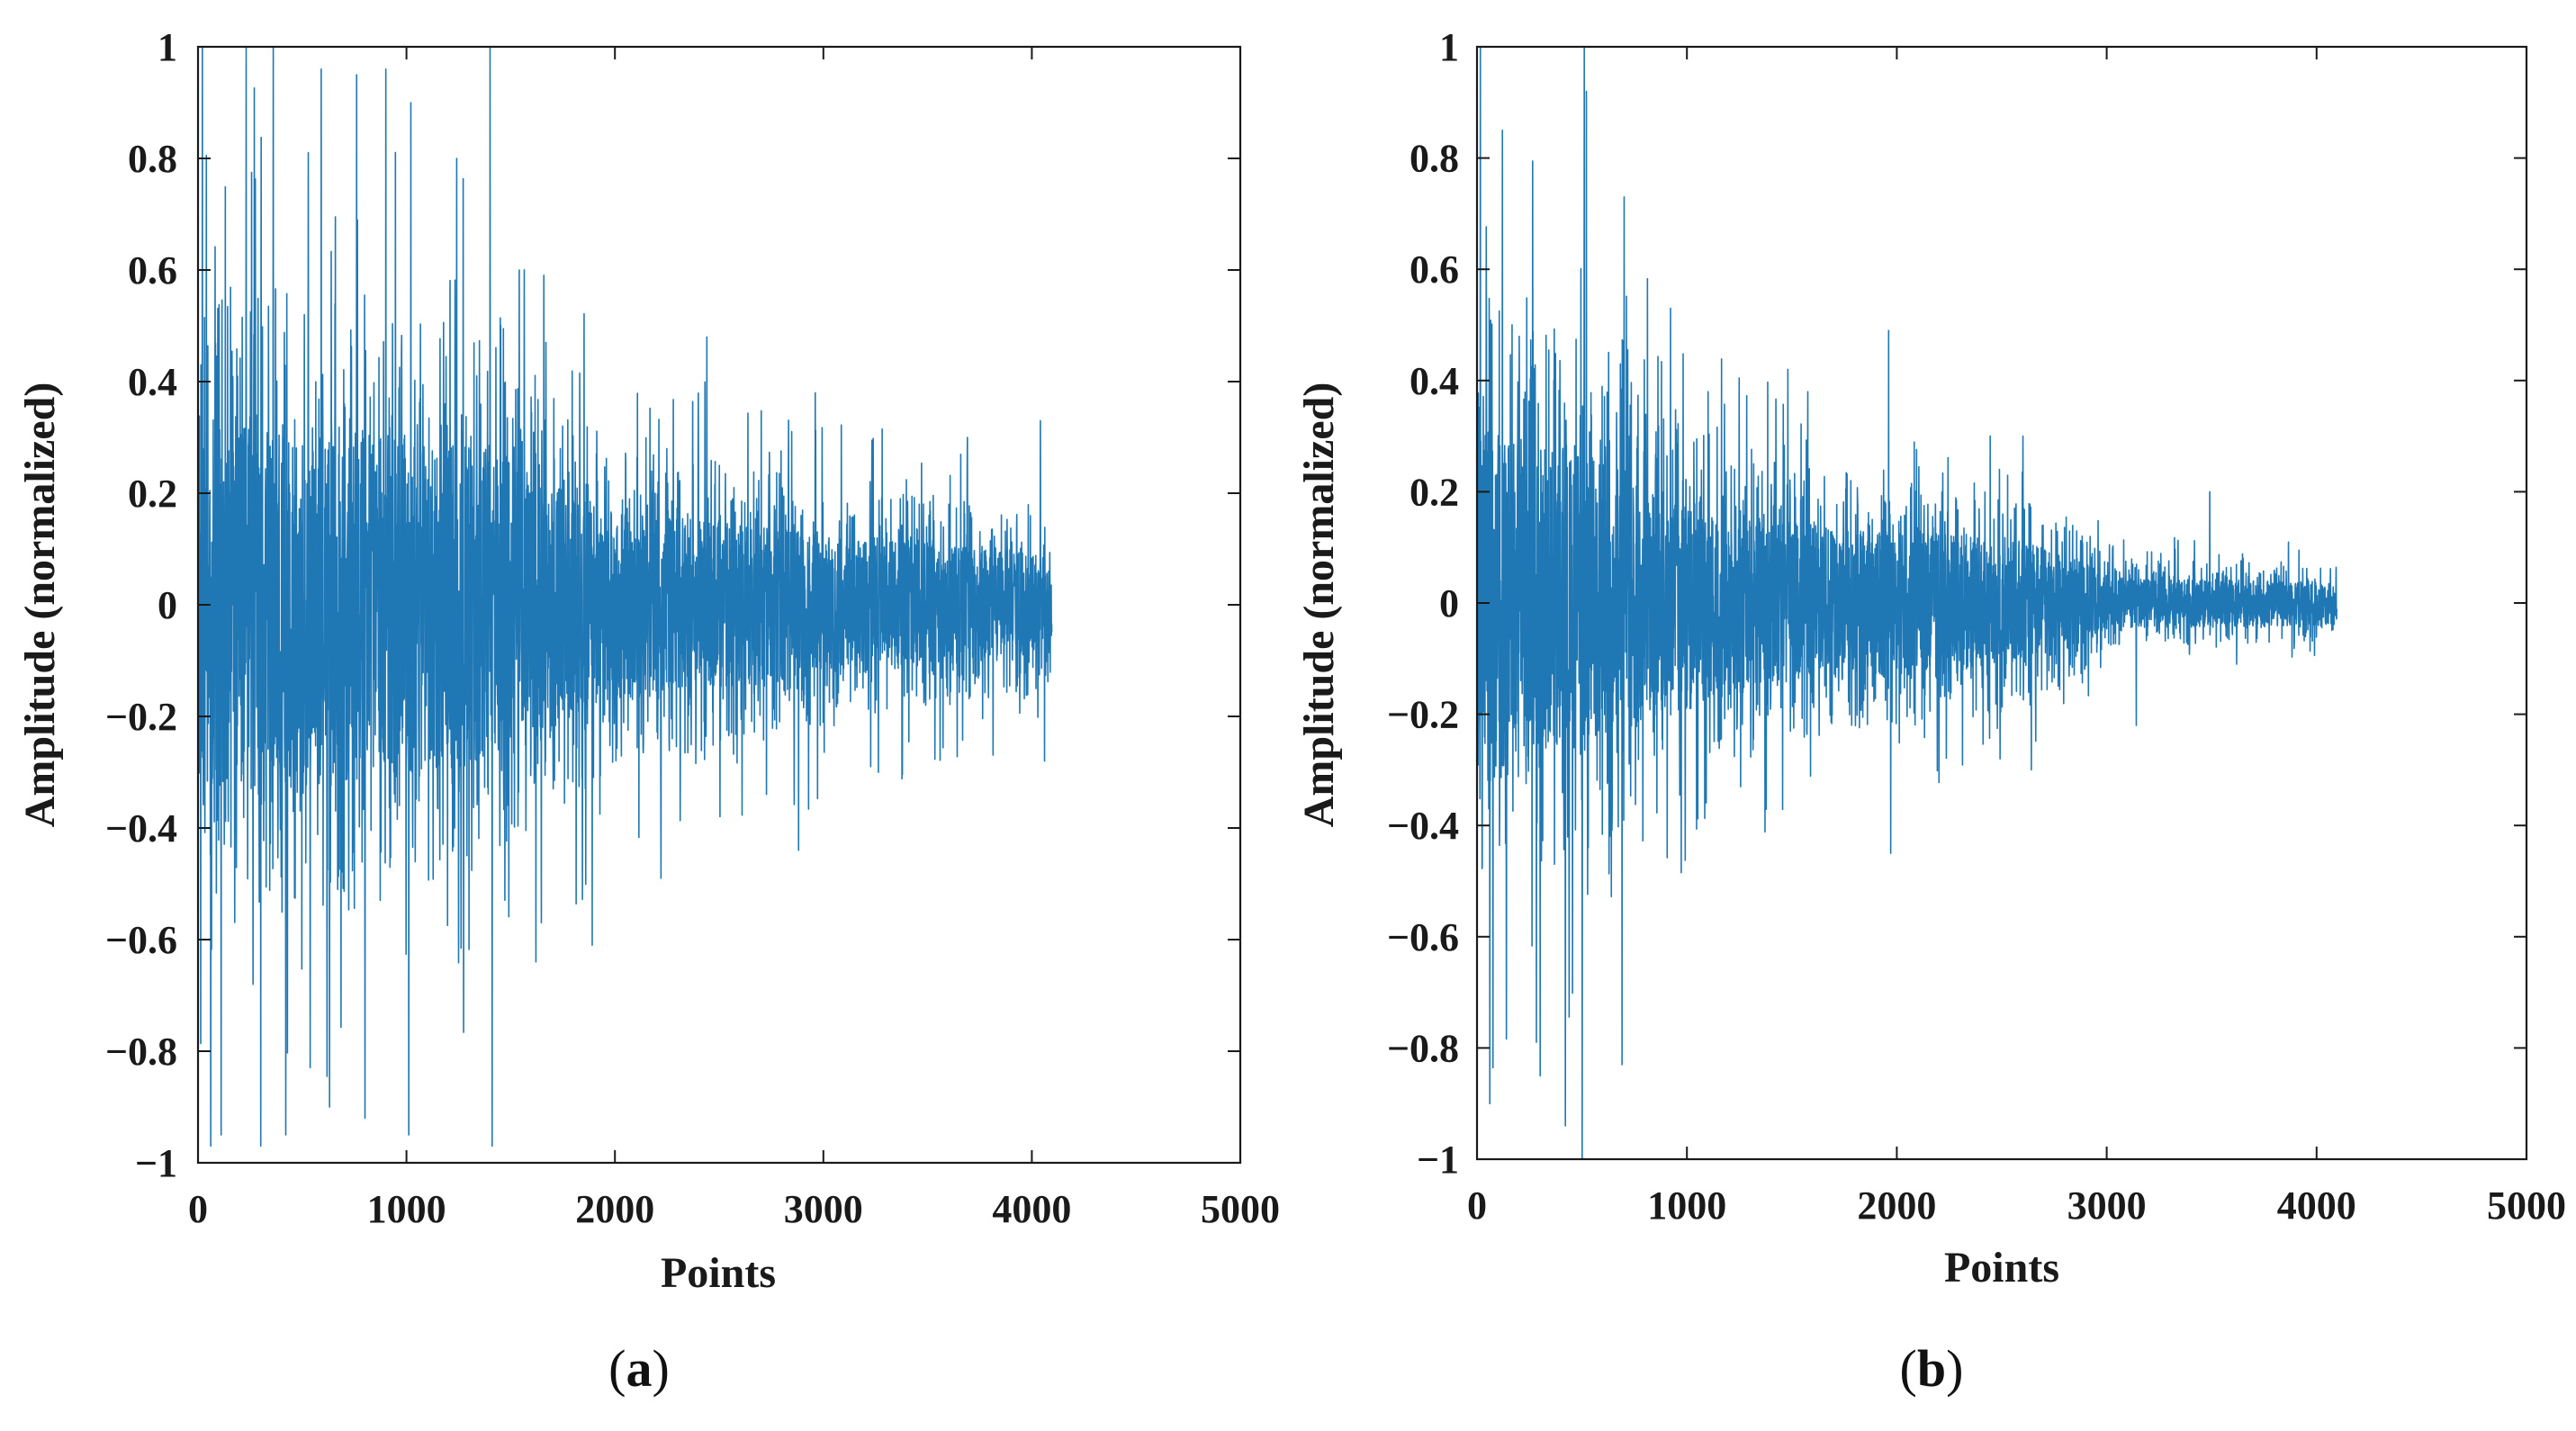 The width and height of the screenshot is (2576, 1431). Describe the element at coordinates (1896, 1206) in the screenshot. I see `x-tick-label-b-2000: 2000` at that location.